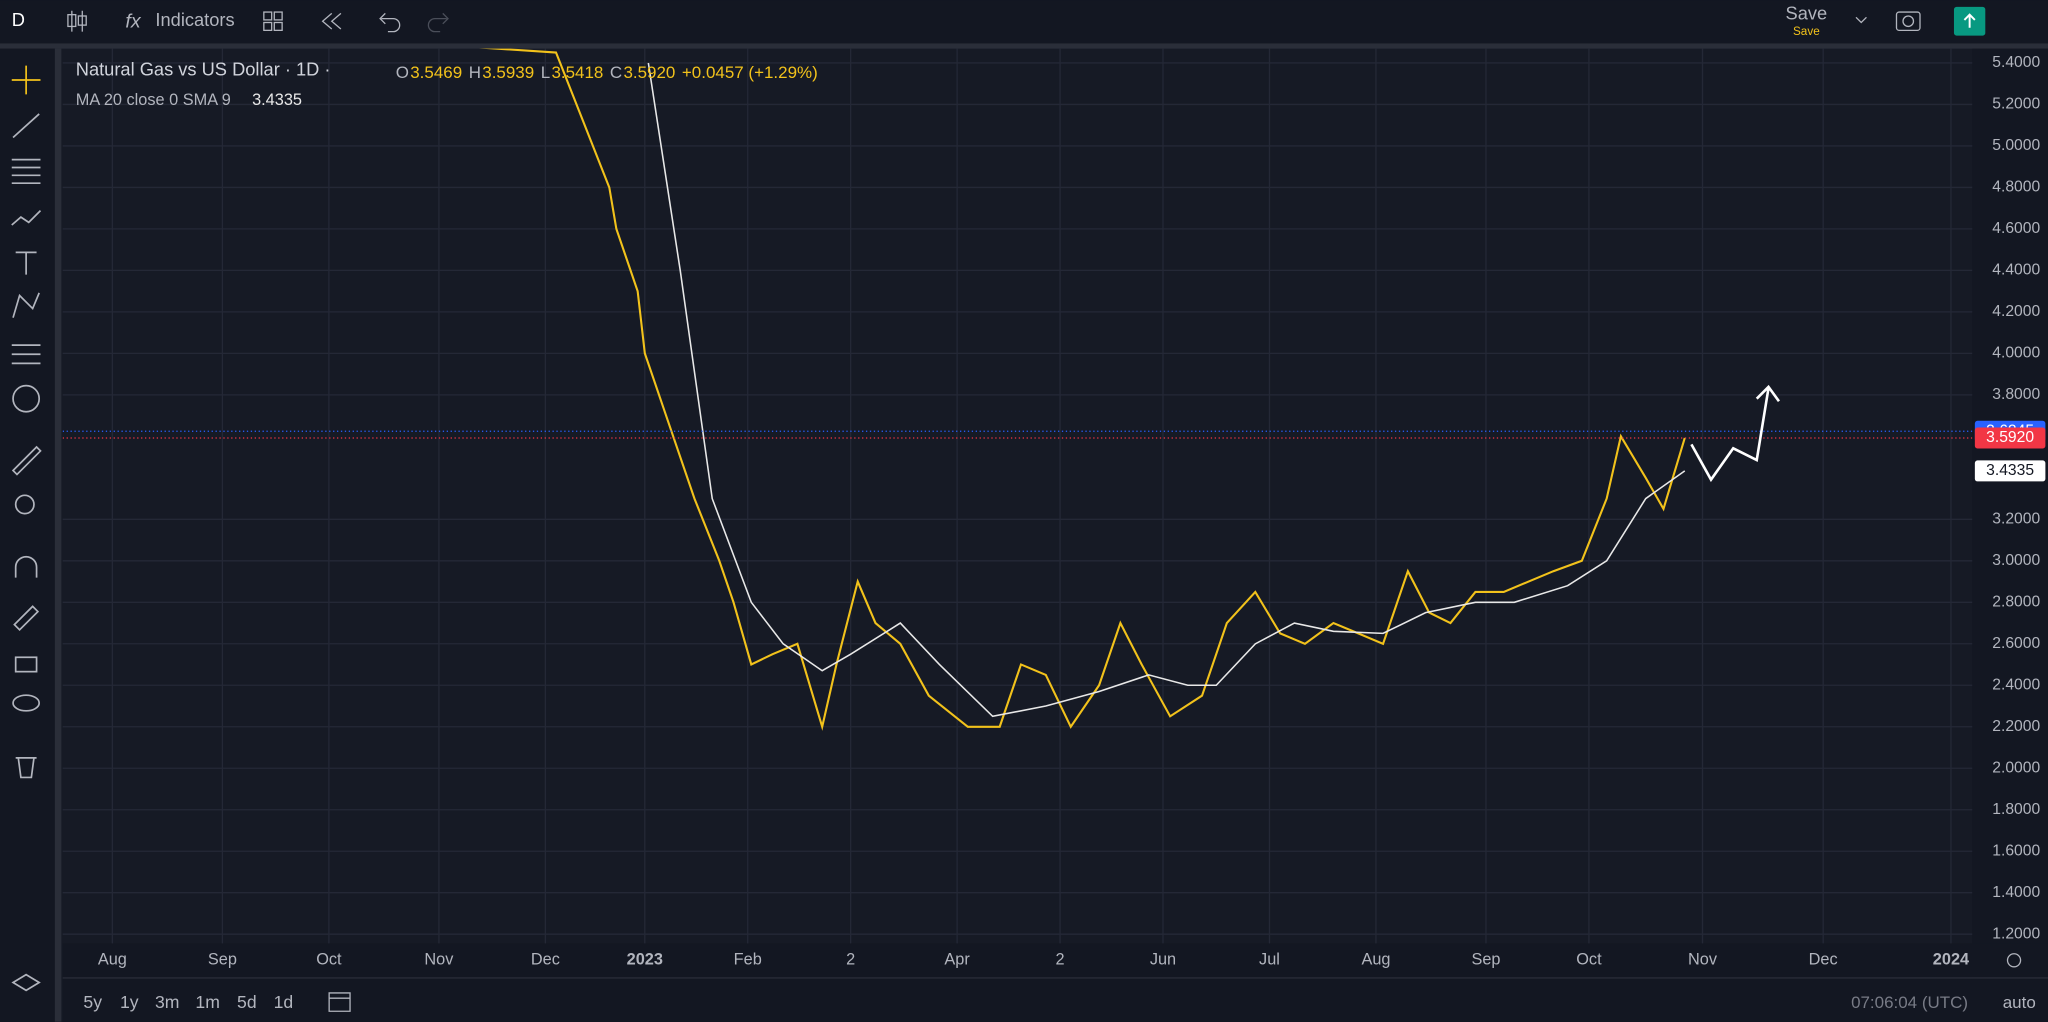 Image resolution: width=2048 pixels, height=1022 pixels. What do you see at coordinates (153, 100) in the screenshot?
I see `ma-legend-label: MA 20 close 0 SMA 9` at bounding box center [153, 100].